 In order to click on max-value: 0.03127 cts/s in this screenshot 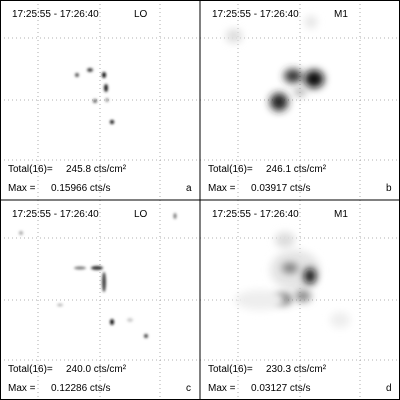, I will do `click(280, 388)`.